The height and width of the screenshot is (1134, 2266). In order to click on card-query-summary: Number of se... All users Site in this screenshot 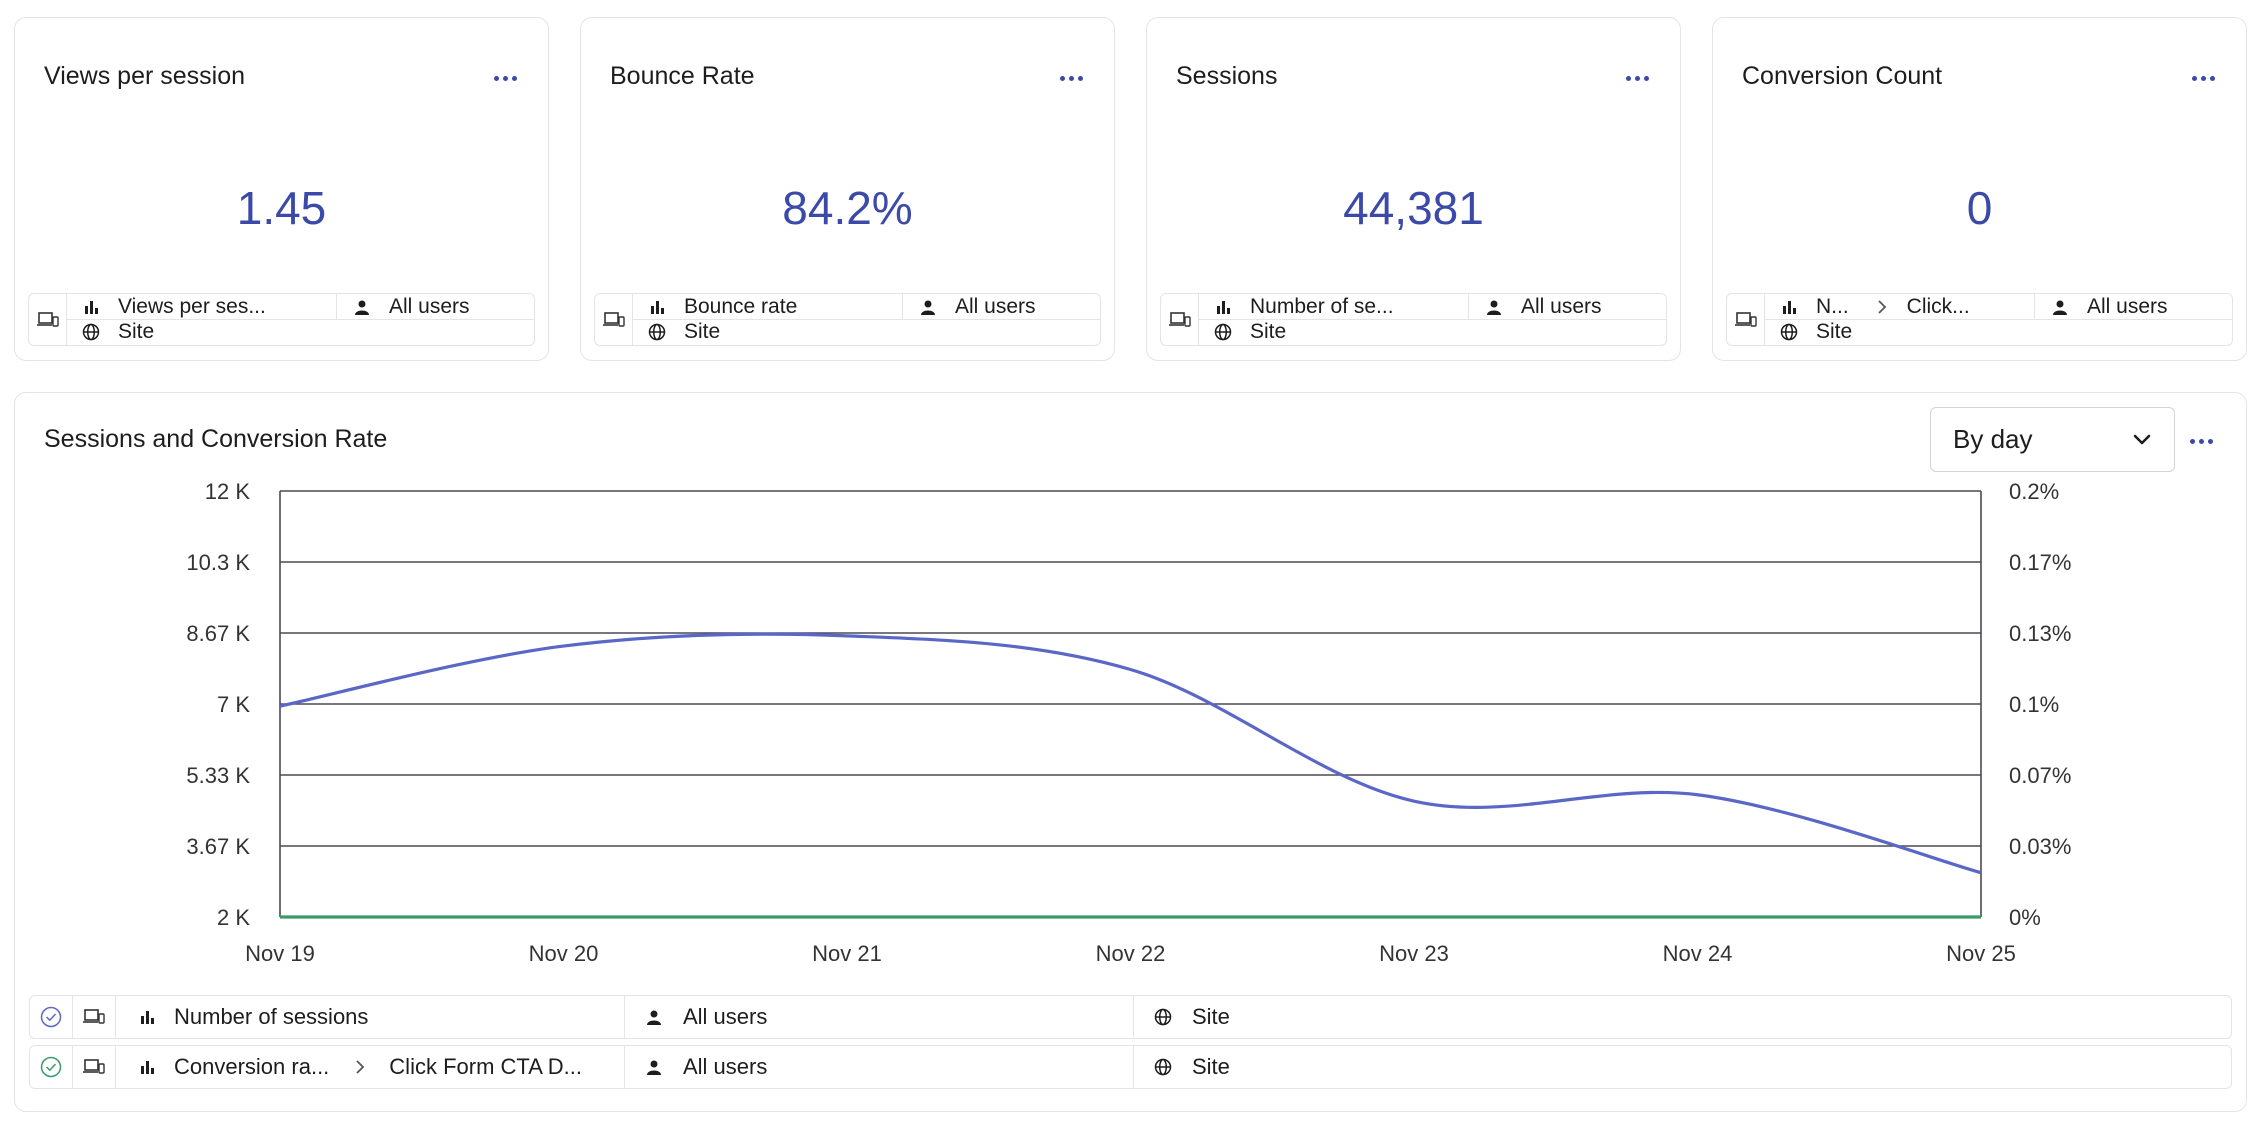, I will do `click(1413, 319)`.